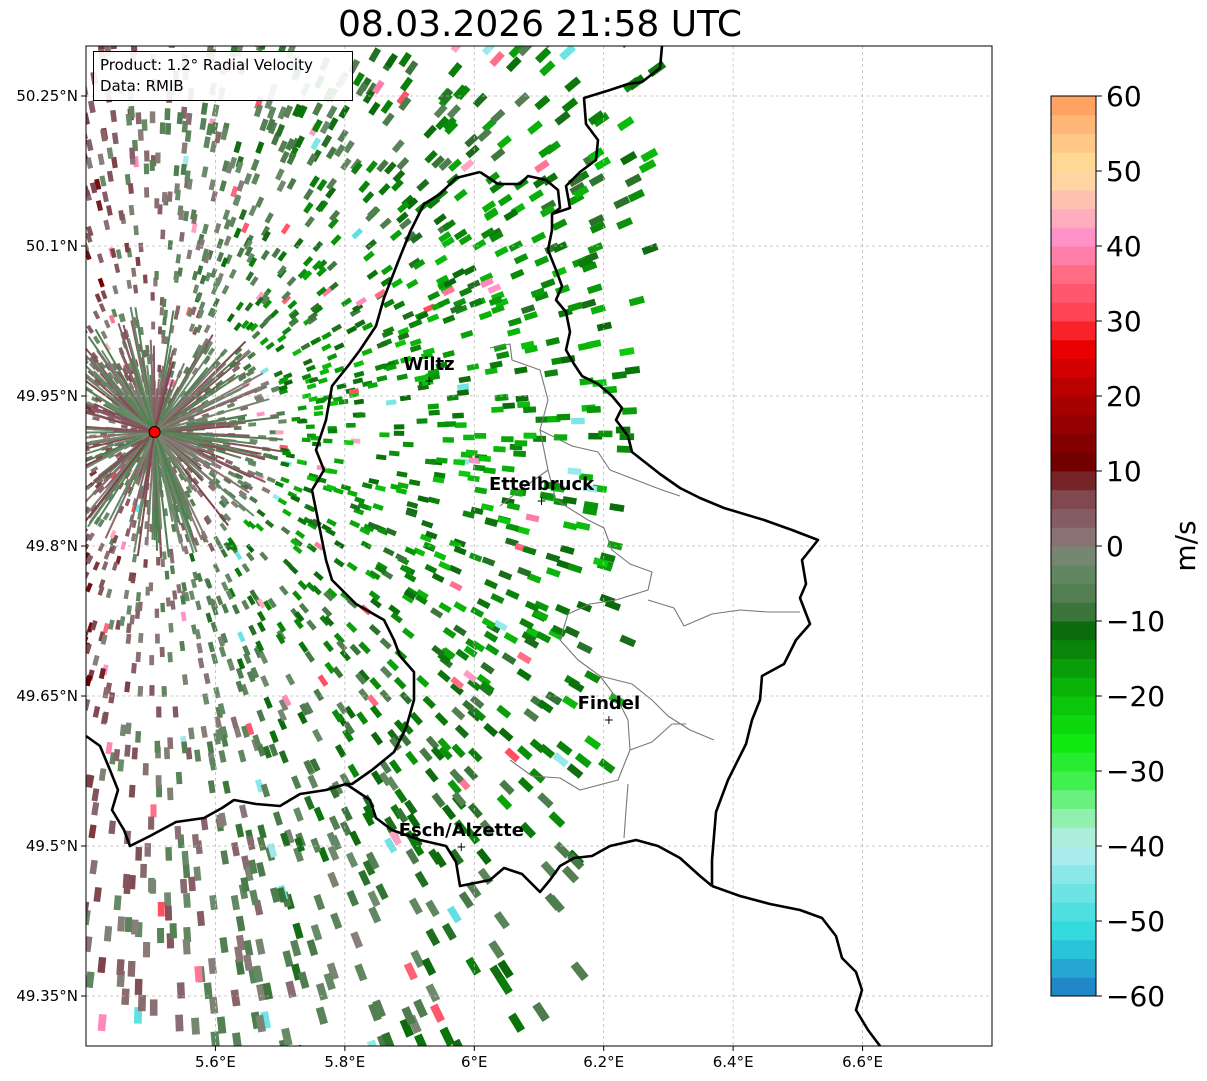  Describe the element at coordinates (142, 86) in the screenshot. I see `data-source-label: Data: RMIB` at that location.